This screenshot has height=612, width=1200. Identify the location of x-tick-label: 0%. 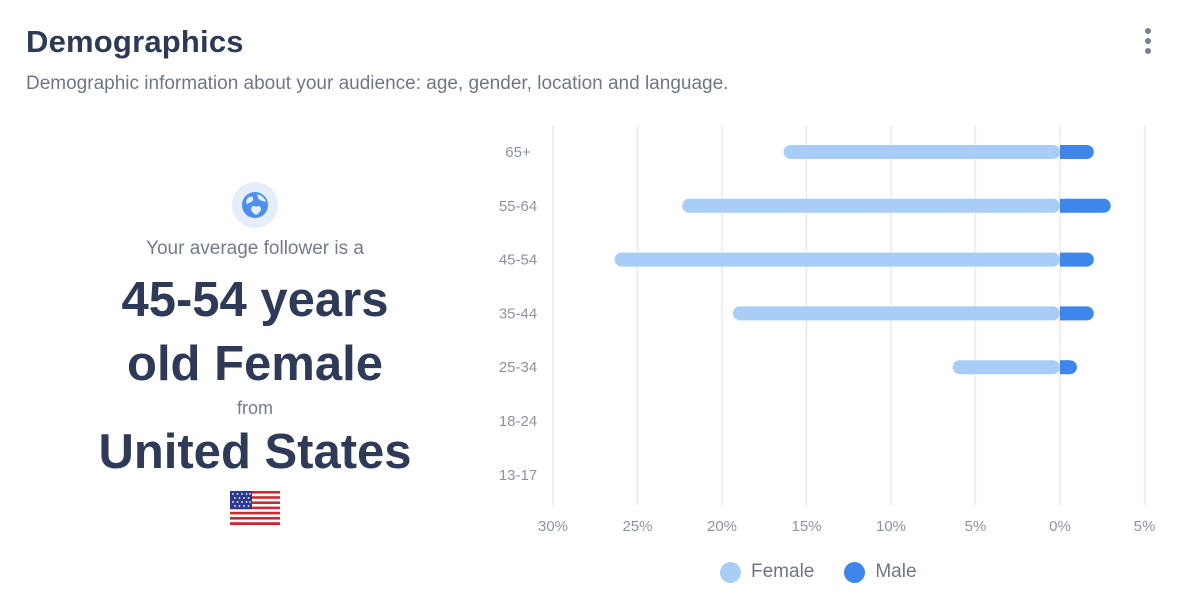
(1060, 526).